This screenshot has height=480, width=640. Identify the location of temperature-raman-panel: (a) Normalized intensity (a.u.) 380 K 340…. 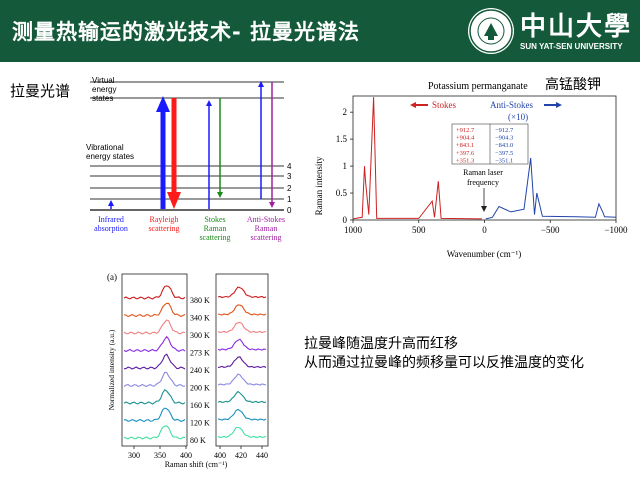
(188, 370).